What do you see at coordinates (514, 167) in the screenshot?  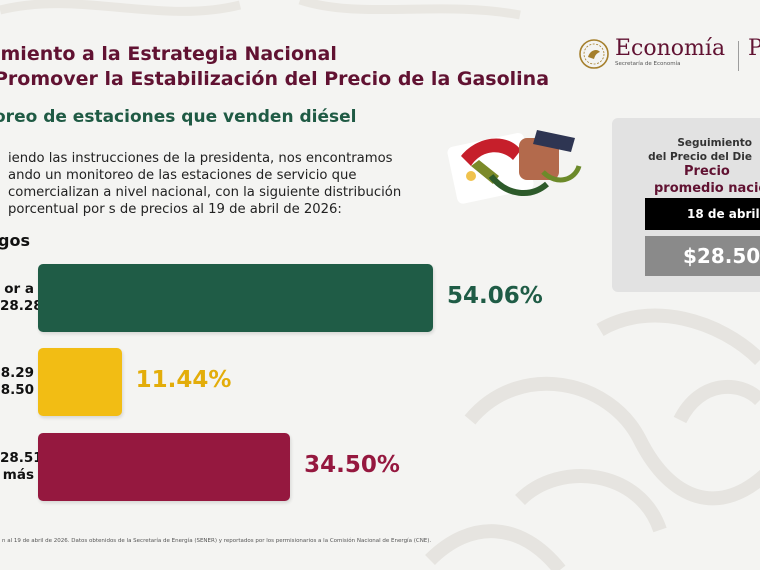 I see `fuel-nozzle-icon` at bounding box center [514, 167].